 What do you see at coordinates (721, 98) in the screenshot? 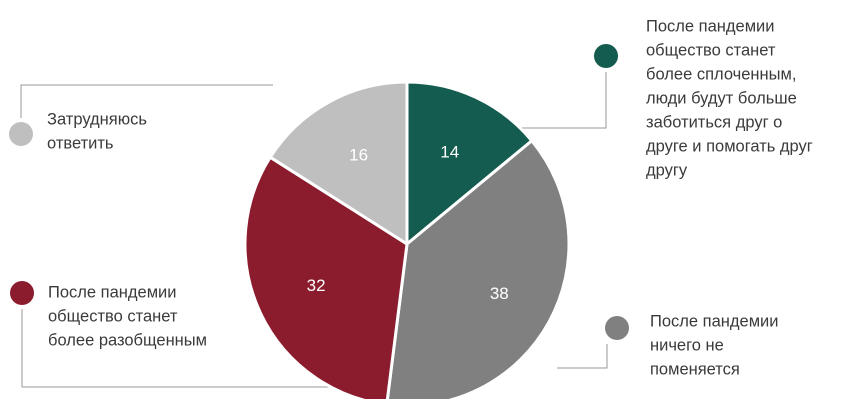
I see `legend-label-line: люди будут больше` at bounding box center [721, 98].